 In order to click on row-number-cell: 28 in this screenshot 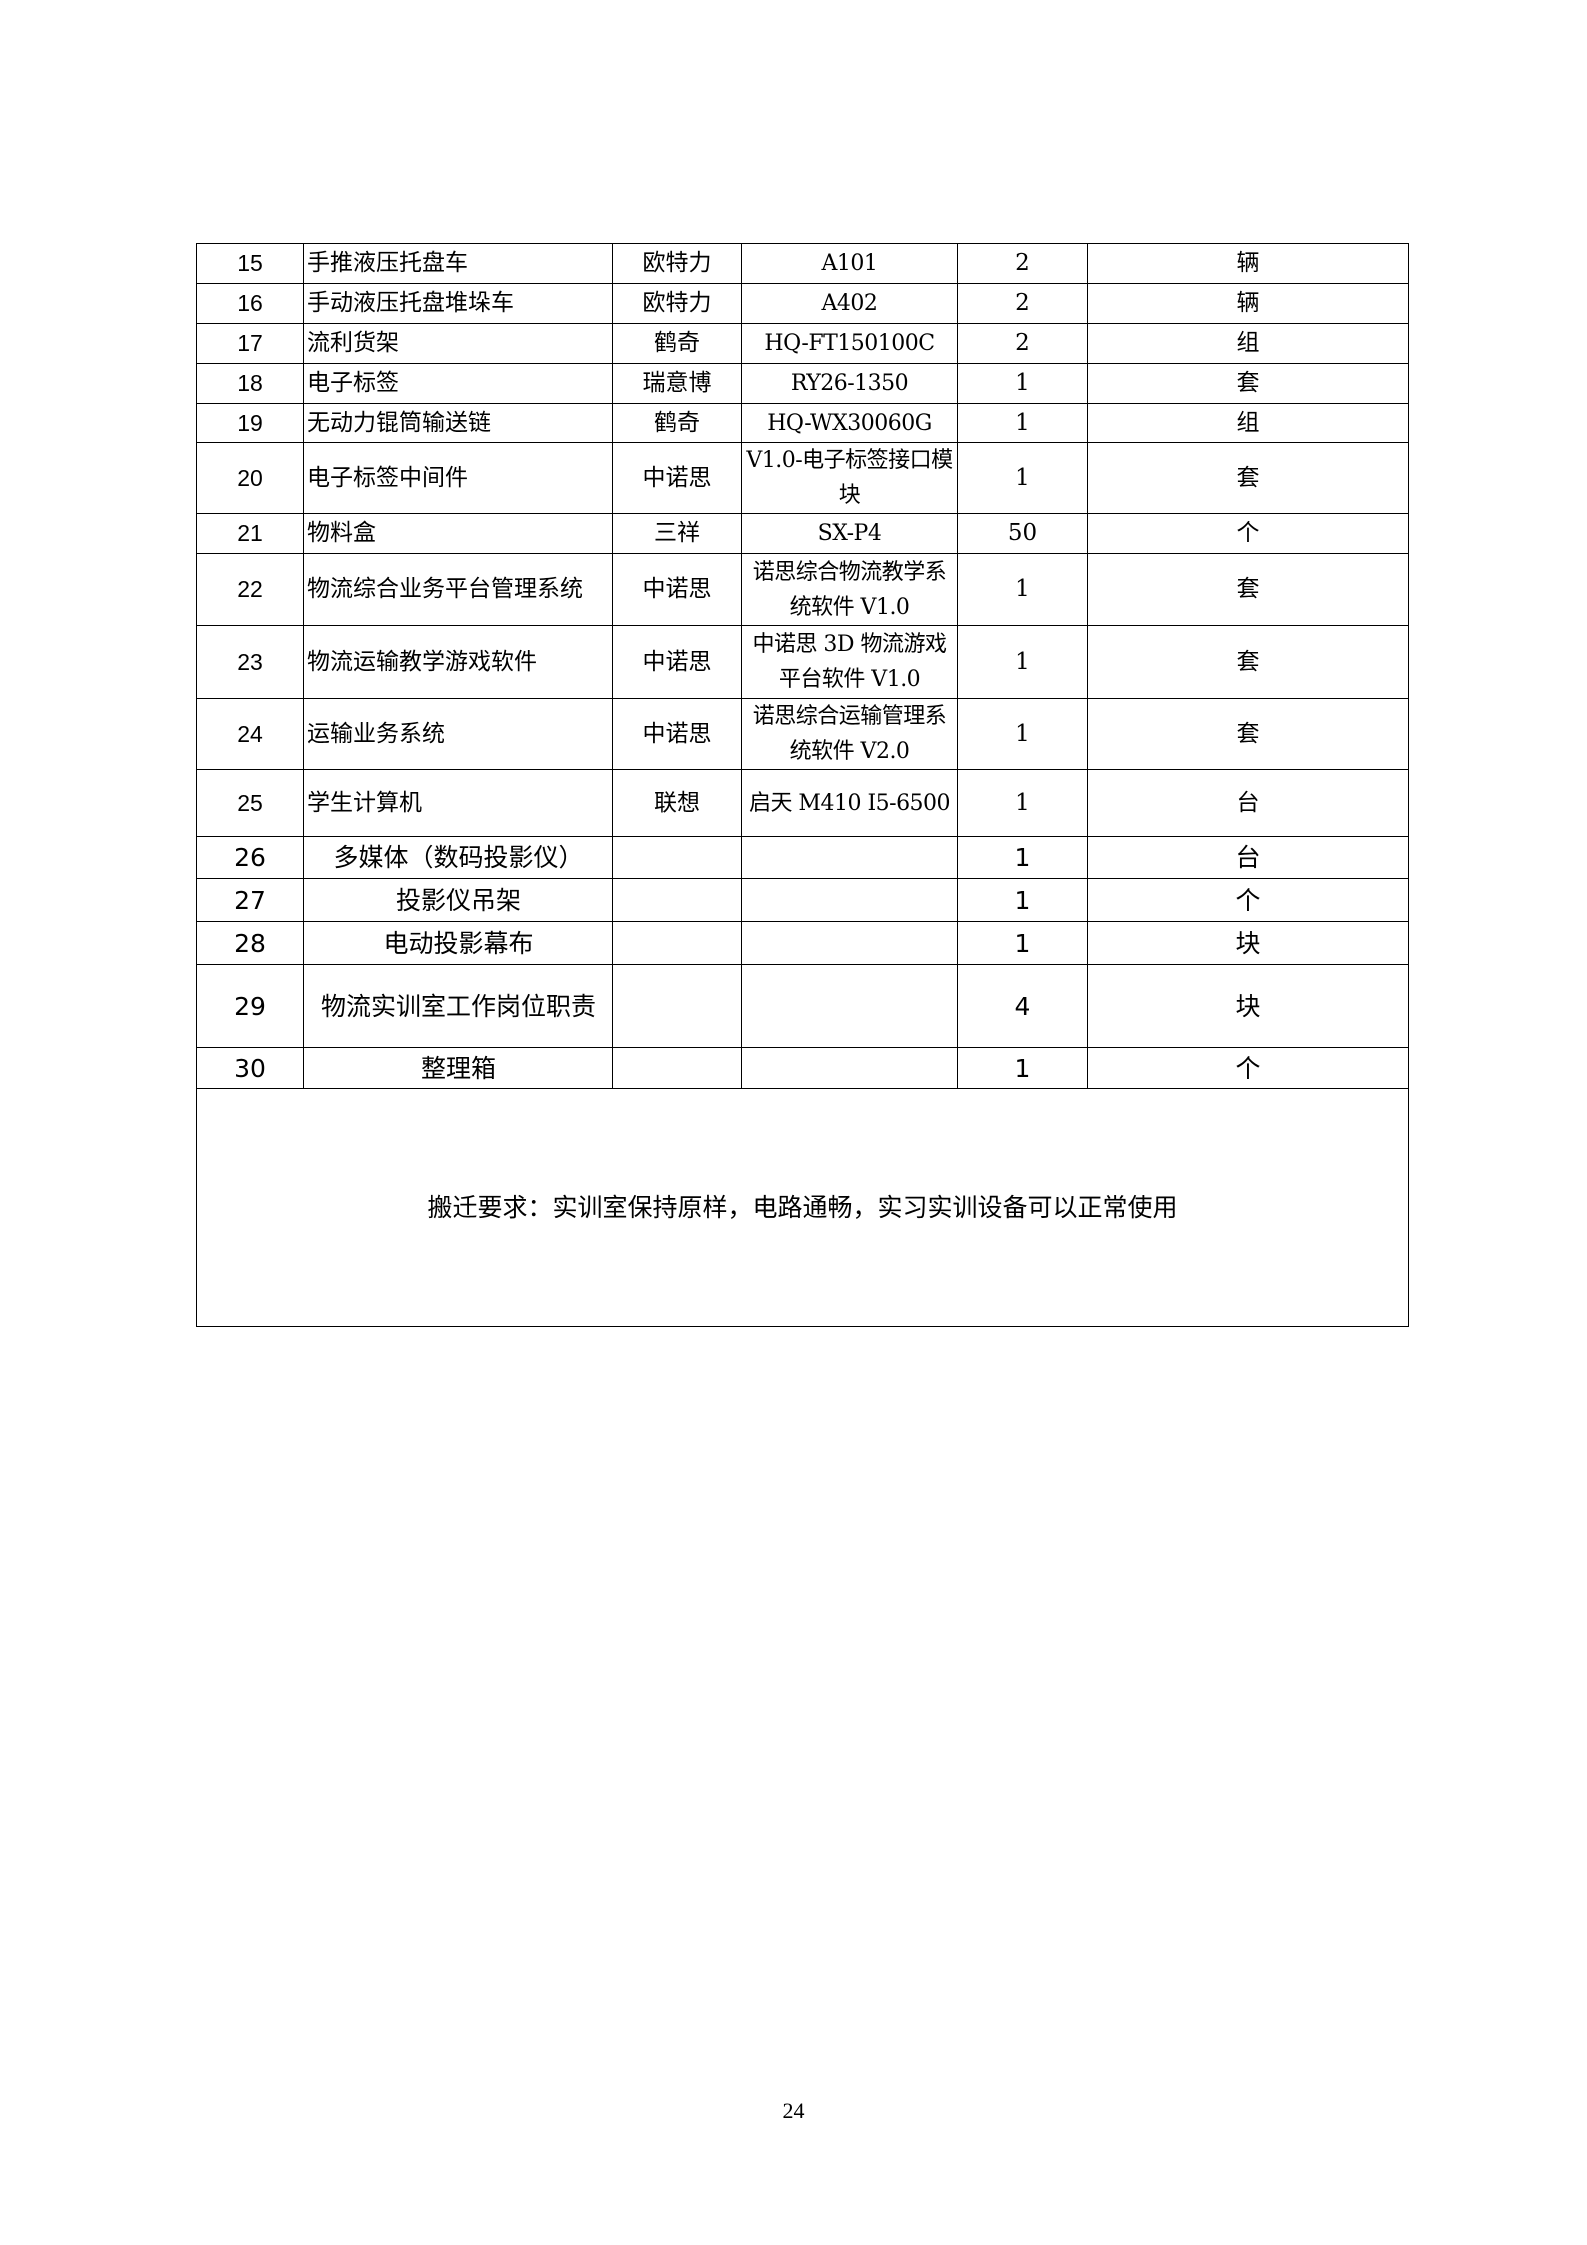, I will do `click(250, 943)`.